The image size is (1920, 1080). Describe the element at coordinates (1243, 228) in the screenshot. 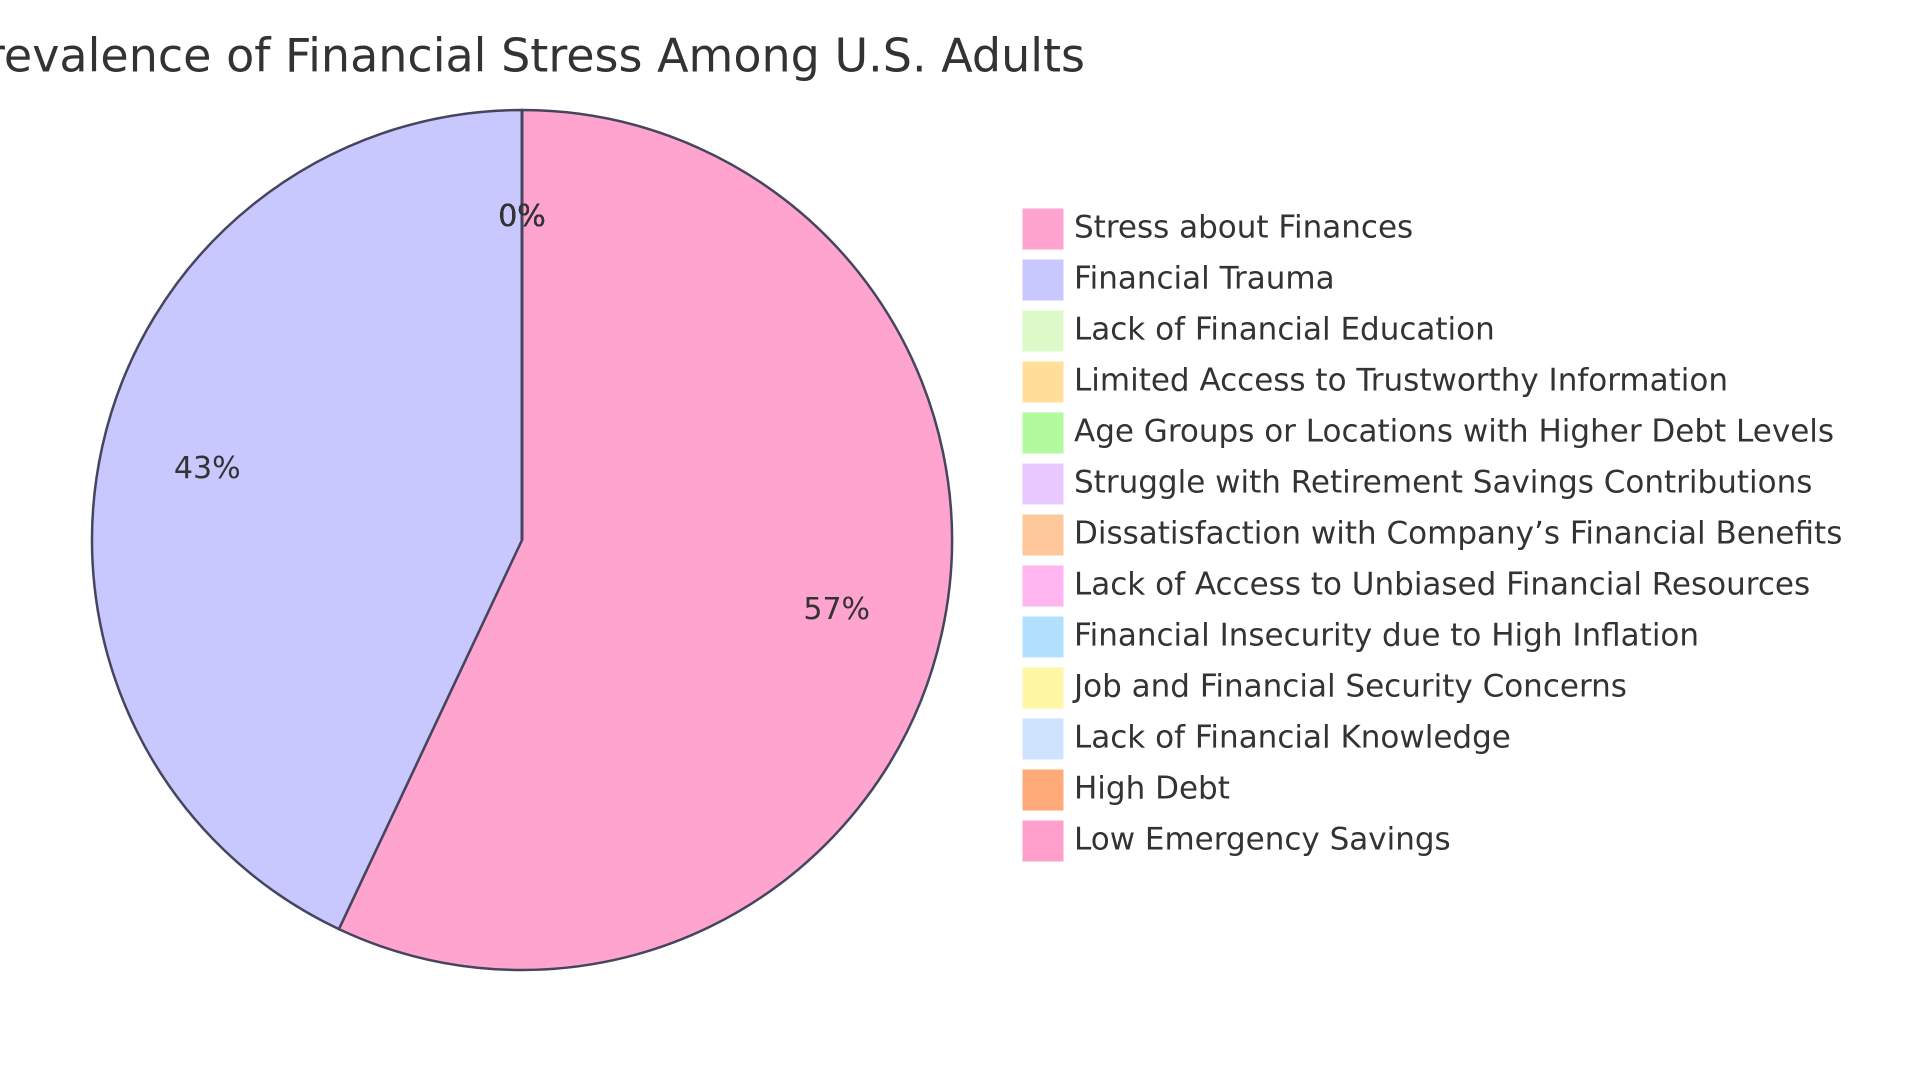

I see `legend-label: Stress about Finances` at that location.